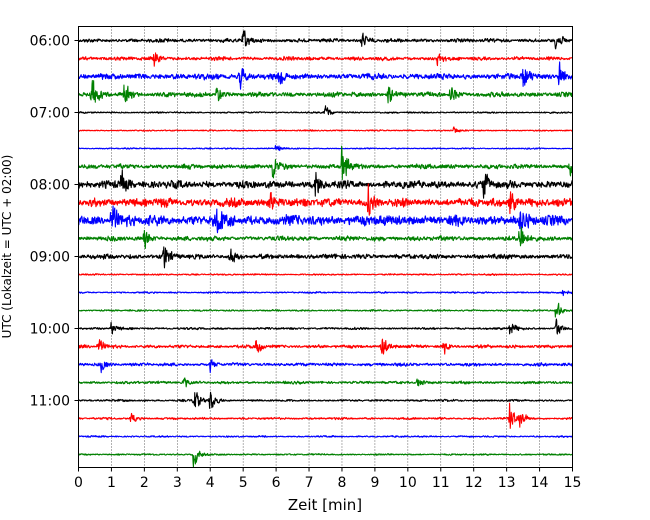 This screenshot has width=650, height=520. What do you see at coordinates (325, 326) in the screenshot?
I see `trace-1000-black` at bounding box center [325, 326].